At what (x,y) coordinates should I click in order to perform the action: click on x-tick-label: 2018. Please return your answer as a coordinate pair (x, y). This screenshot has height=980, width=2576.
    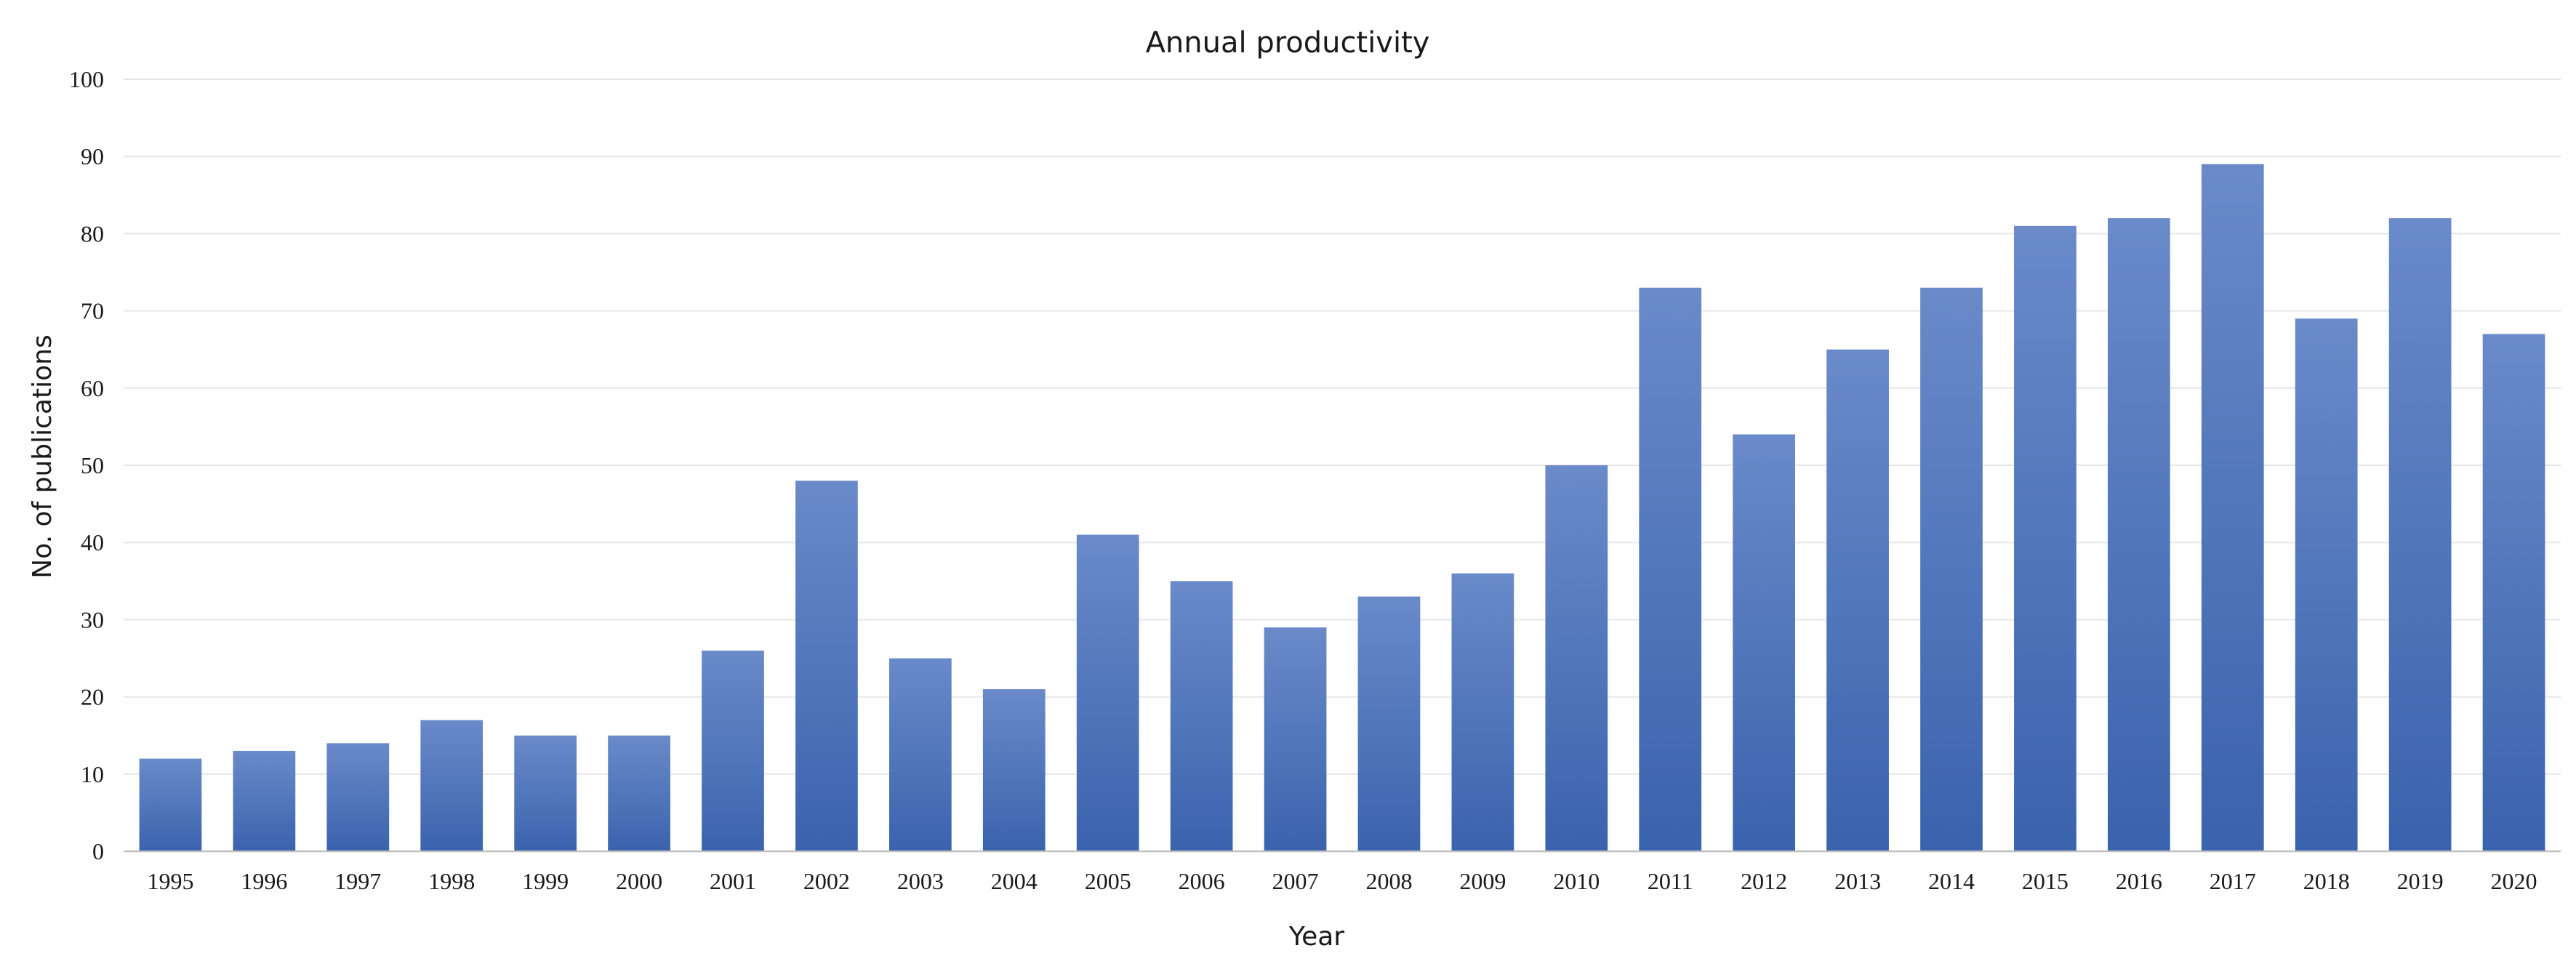
    Looking at the image, I should click on (2326, 881).